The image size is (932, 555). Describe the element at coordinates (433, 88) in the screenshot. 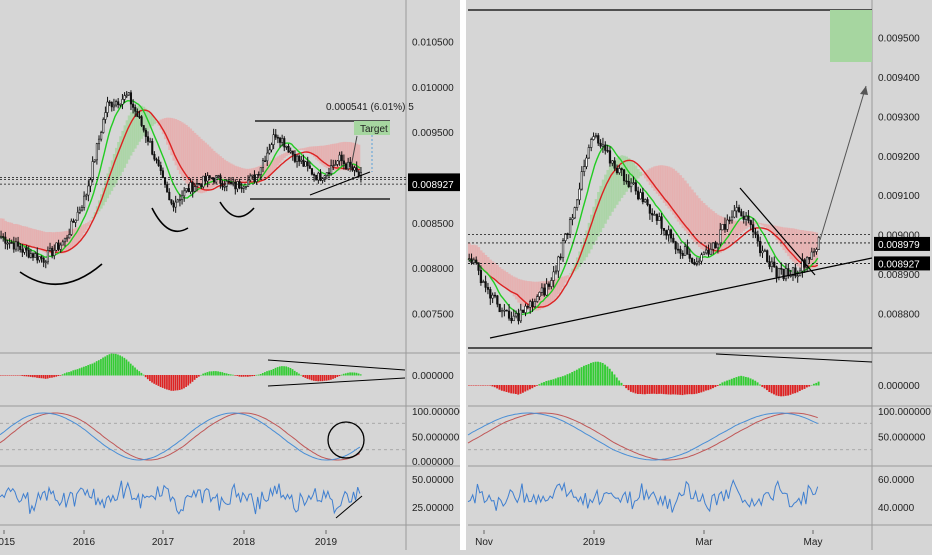

I see `price-axis-label: 0.010000` at that location.